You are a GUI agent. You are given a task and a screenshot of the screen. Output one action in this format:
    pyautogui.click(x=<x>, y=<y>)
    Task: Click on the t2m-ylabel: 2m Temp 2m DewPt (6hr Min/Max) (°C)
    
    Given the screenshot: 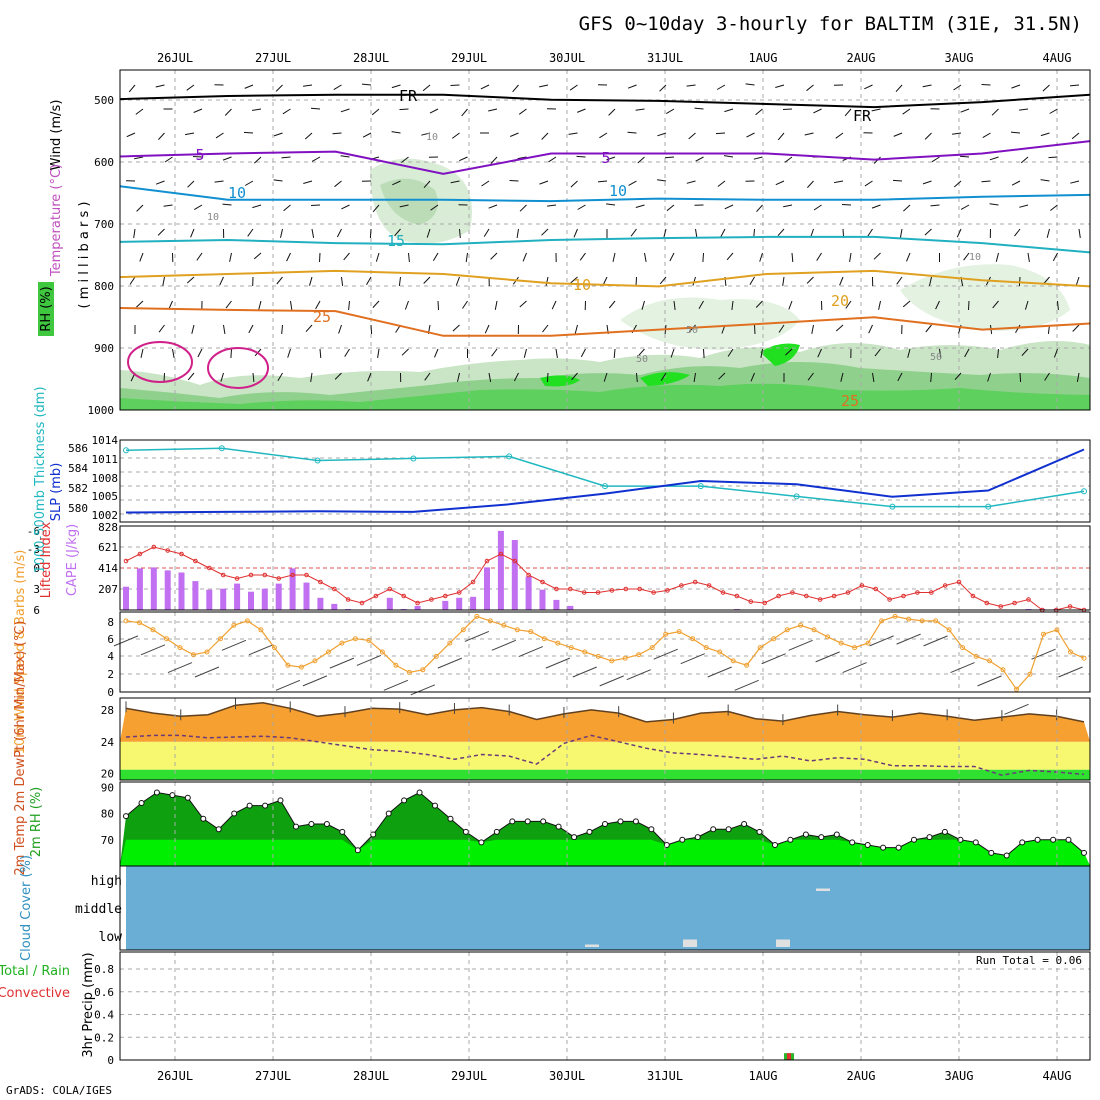 What is the action you would take?
    pyautogui.click(x=20, y=748)
    